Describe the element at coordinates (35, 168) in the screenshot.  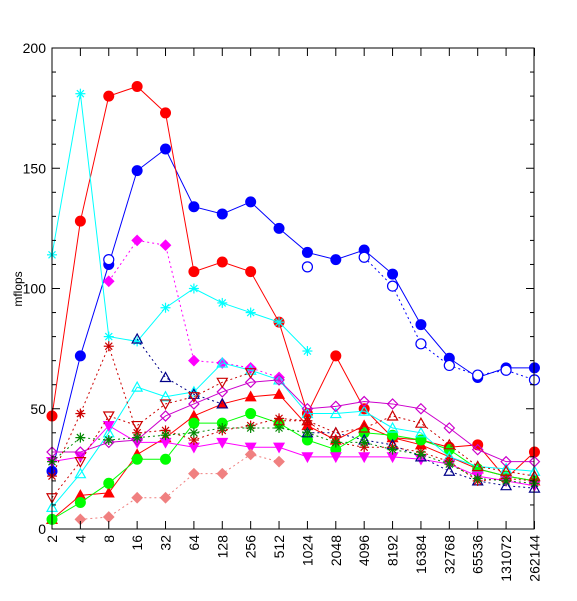
I see `y-tick-label: 150` at that location.